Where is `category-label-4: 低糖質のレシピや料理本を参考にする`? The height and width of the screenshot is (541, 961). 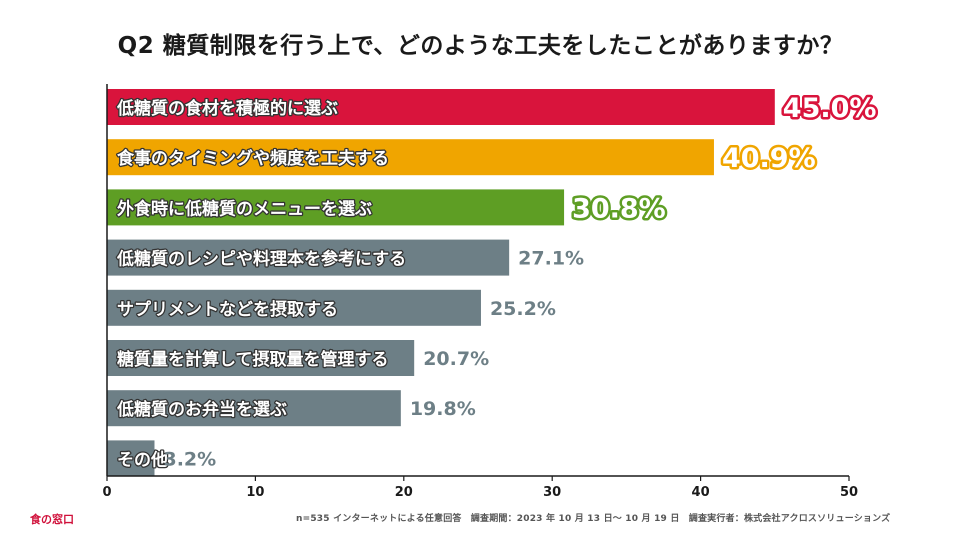
category-label-4: 低糖質のレシピや料理本を参考にする is located at coordinates (261, 259).